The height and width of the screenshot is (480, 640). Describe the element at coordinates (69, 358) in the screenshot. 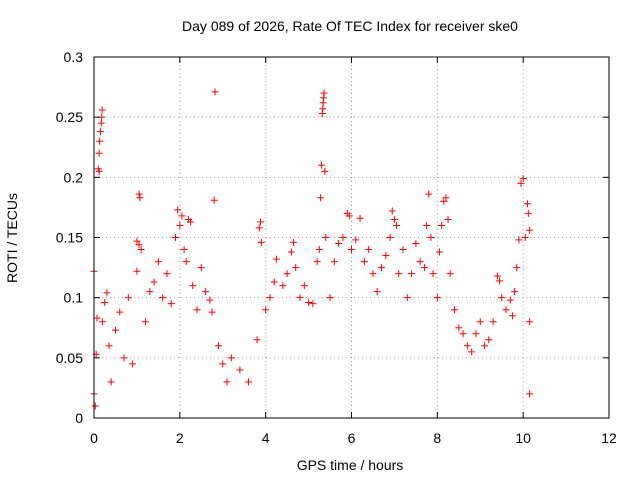

I see `y-tick-label: 0.05` at that location.